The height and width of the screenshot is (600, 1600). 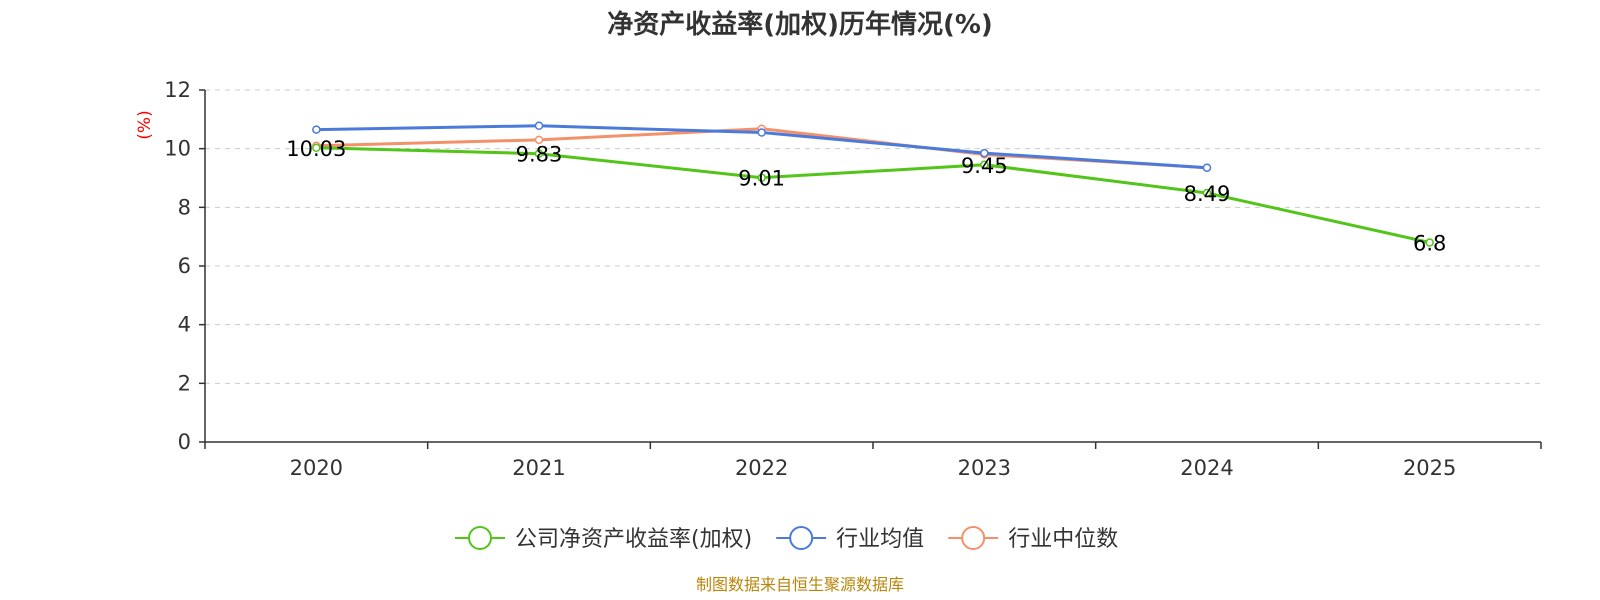 I want to click on source-note: 制图数据来自恒生聚源数据库, so click(x=800, y=584).